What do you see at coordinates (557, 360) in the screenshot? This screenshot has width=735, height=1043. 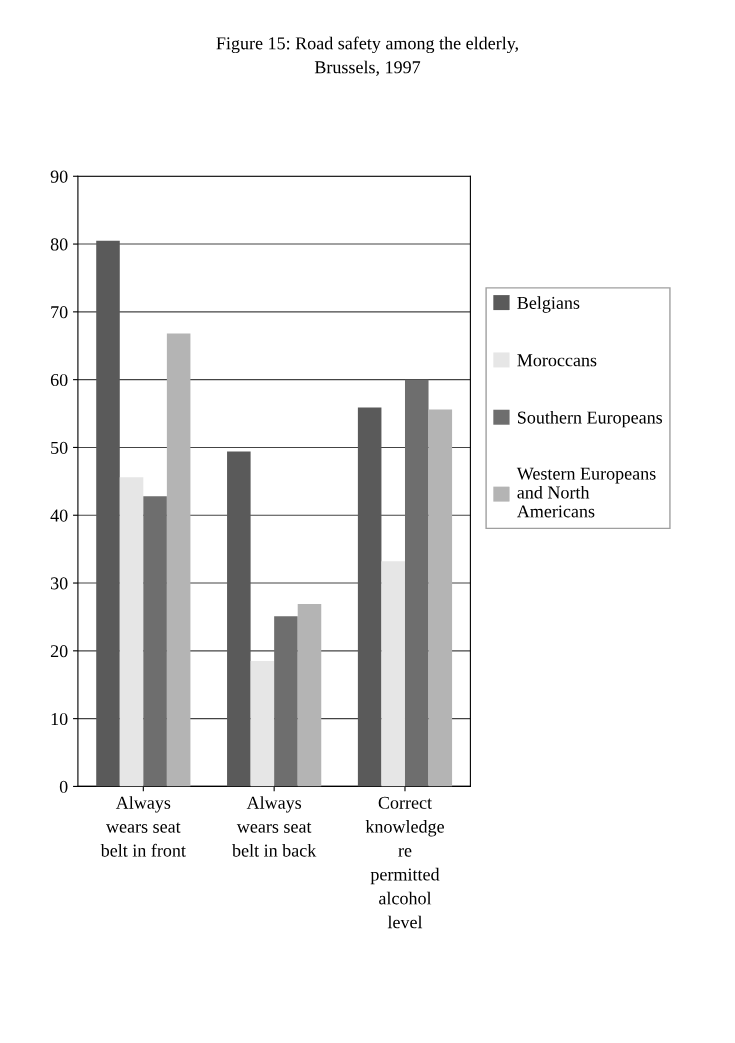 I see `legend-label: Moroccans` at bounding box center [557, 360].